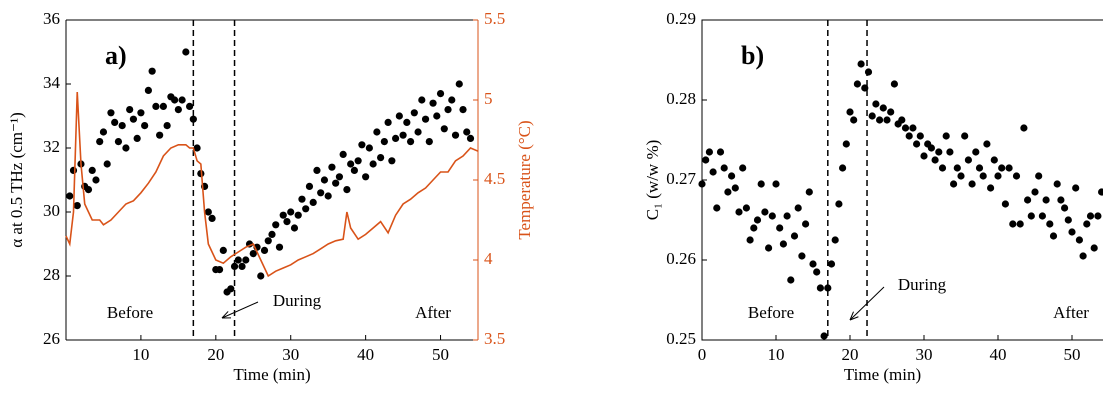 Image resolution: width=1103 pixels, height=394 pixels. Describe the element at coordinates (116, 55) in the screenshot. I see `panel-label: a)` at that location.